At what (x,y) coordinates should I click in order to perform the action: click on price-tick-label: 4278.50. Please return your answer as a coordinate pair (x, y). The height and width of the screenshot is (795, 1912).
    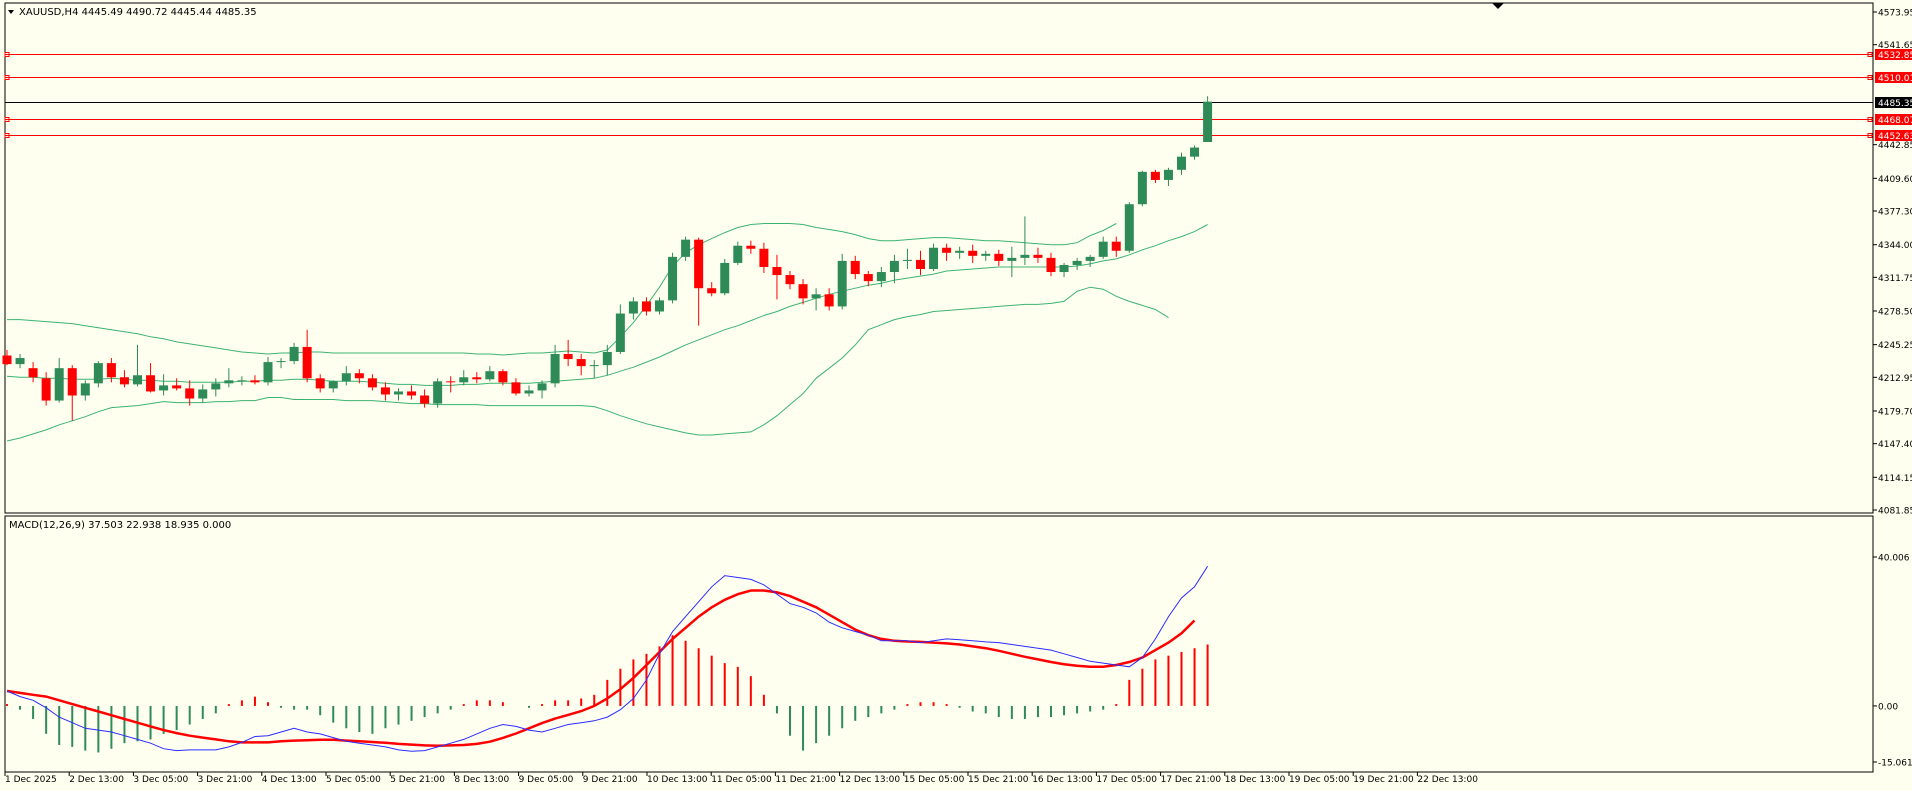
    Looking at the image, I should click on (1895, 312).